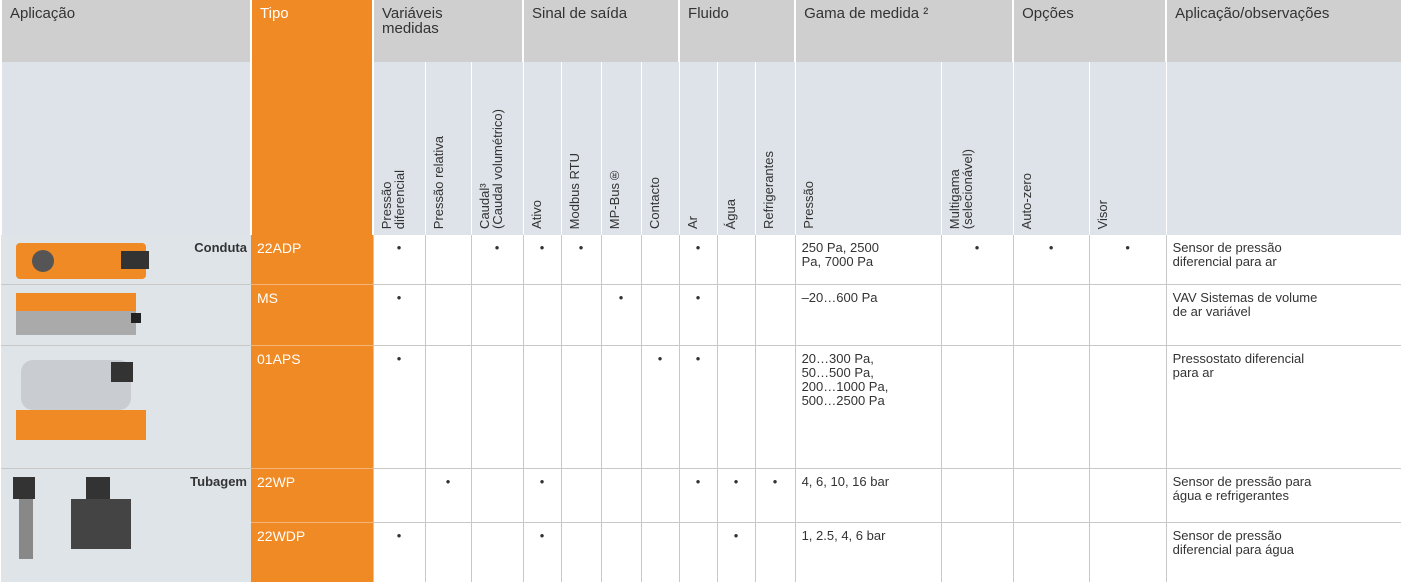 Image resolution: width=1401 pixels, height=582 pixels. I want to click on column-header: MP-Bus®, so click(621, 148).